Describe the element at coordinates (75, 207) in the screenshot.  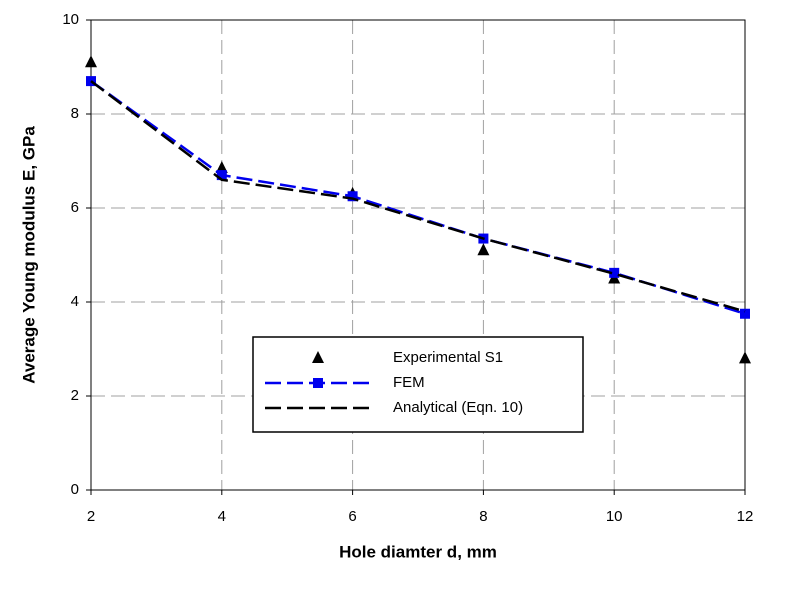
I see `y-tick-label: 6` at that location.